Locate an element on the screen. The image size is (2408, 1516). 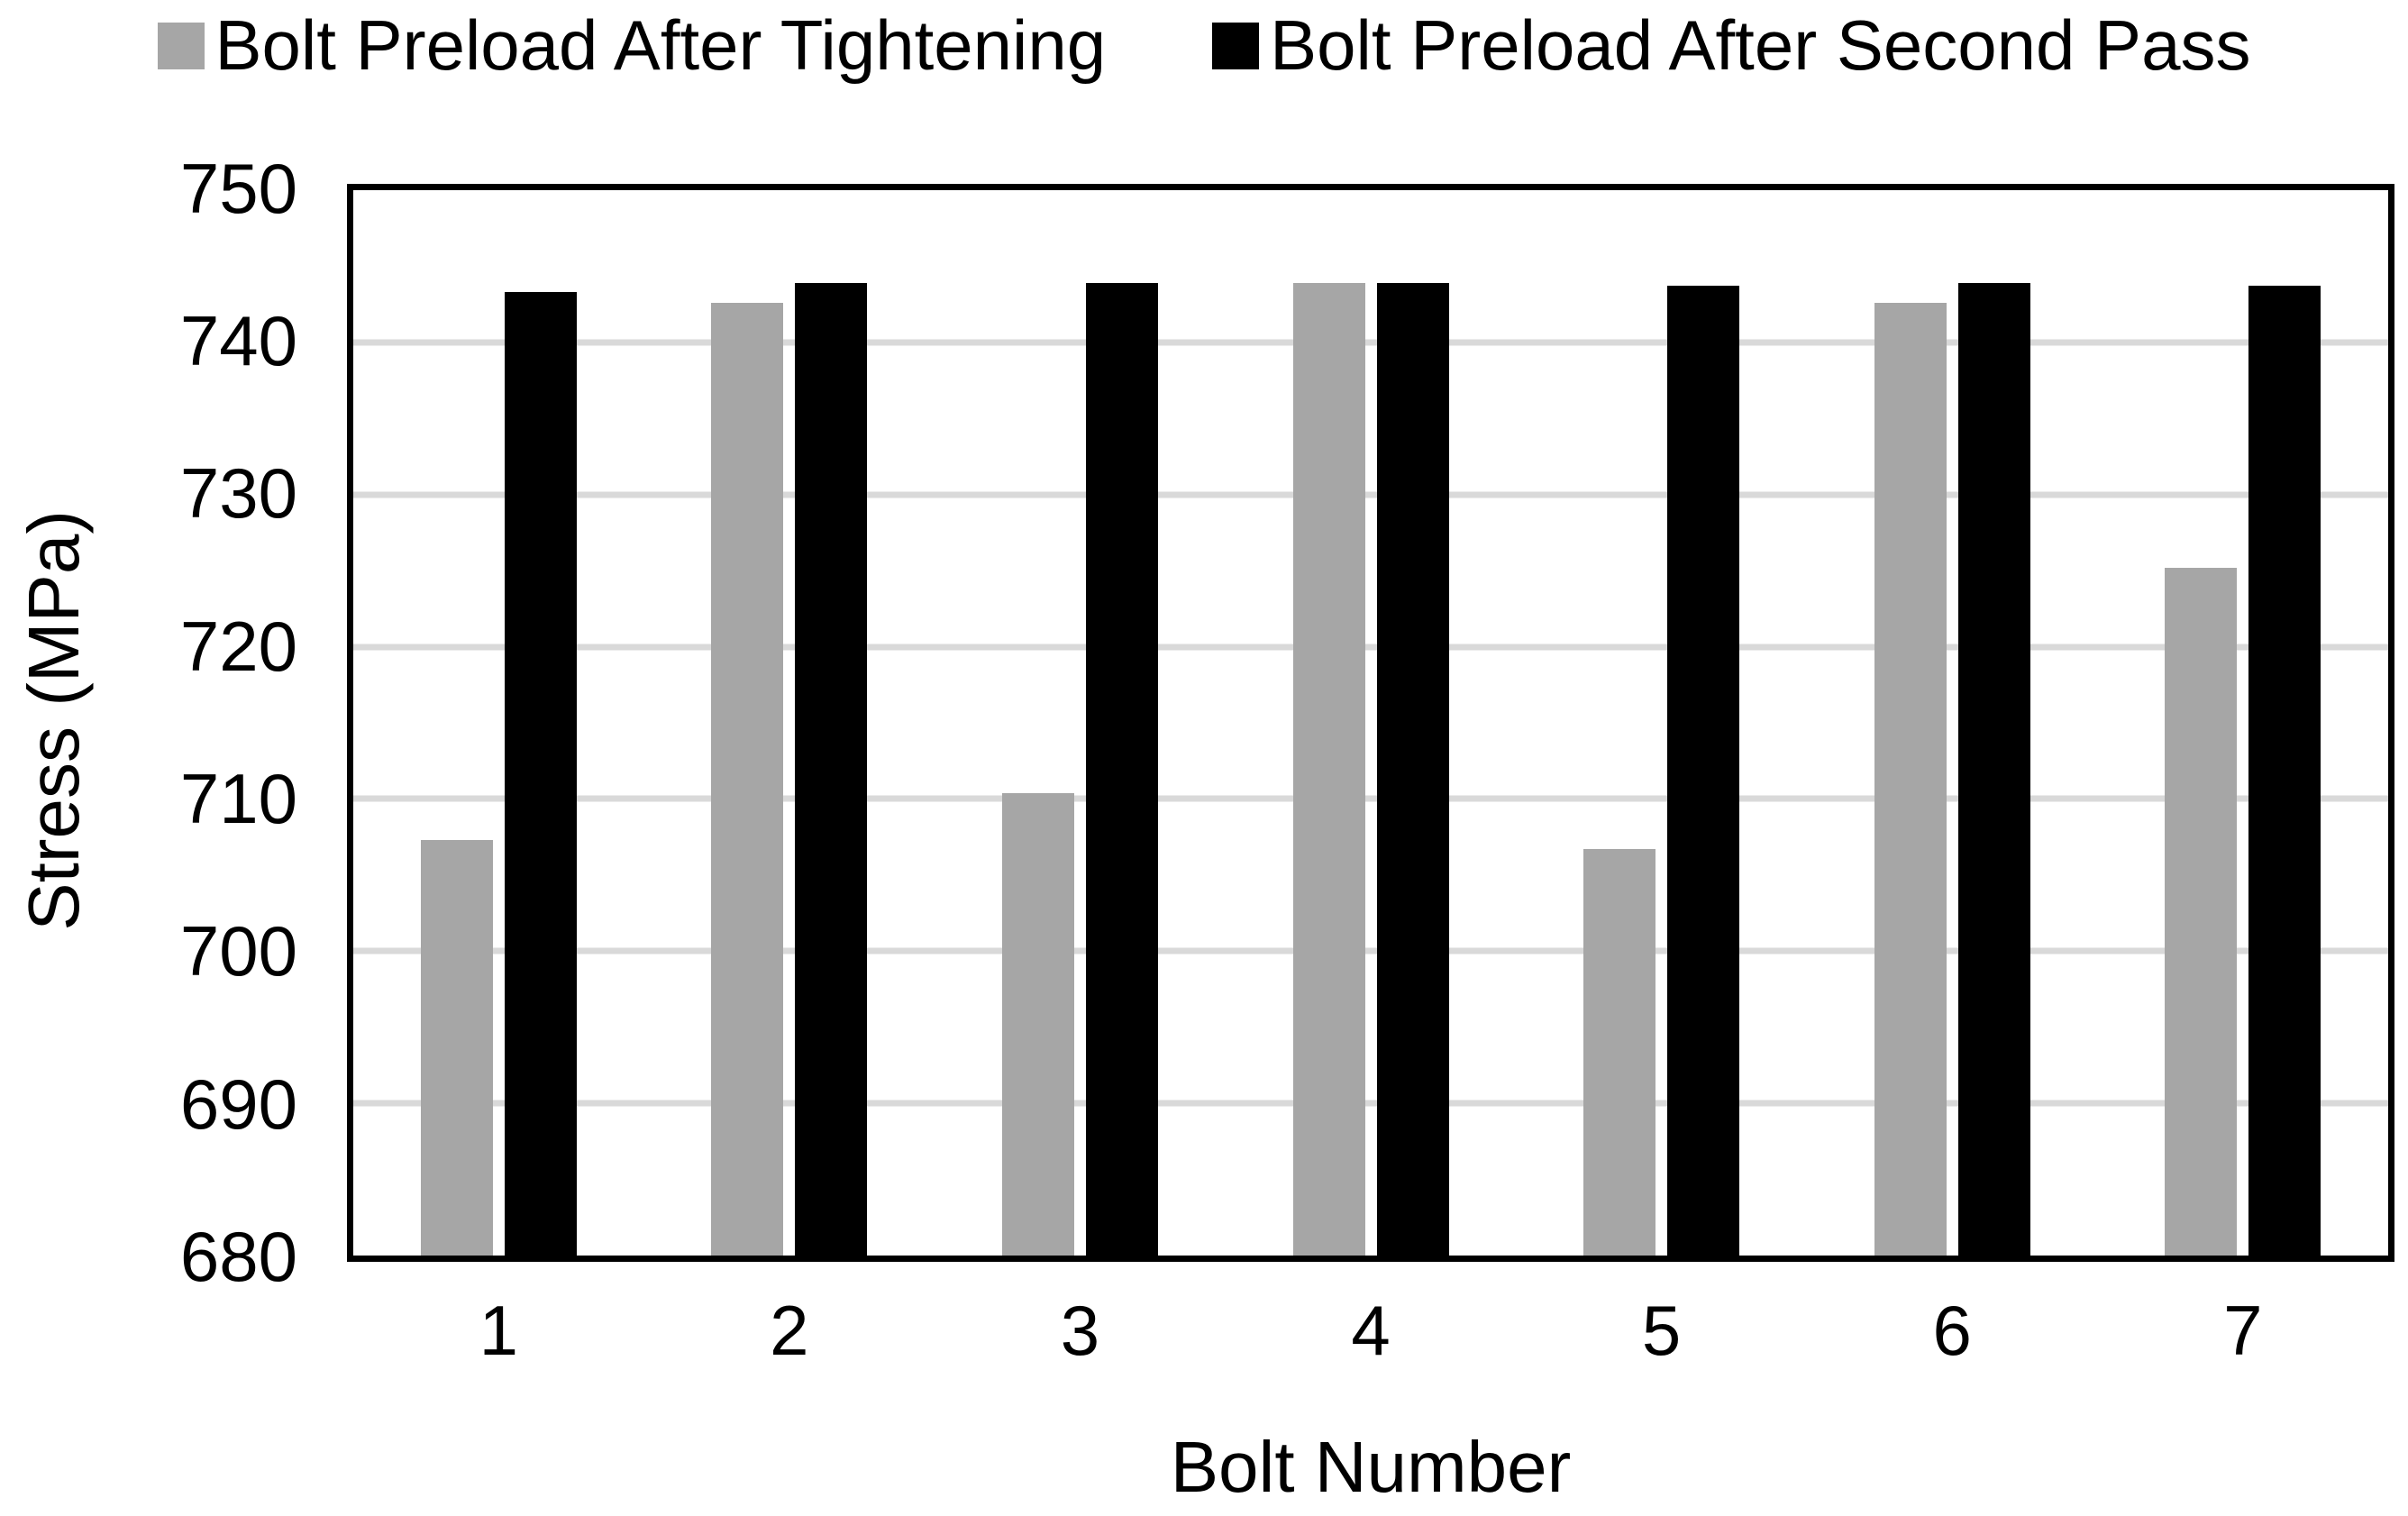
legend-item-0: Bolt Preload After Tightening is located at coordinates (632, 45).